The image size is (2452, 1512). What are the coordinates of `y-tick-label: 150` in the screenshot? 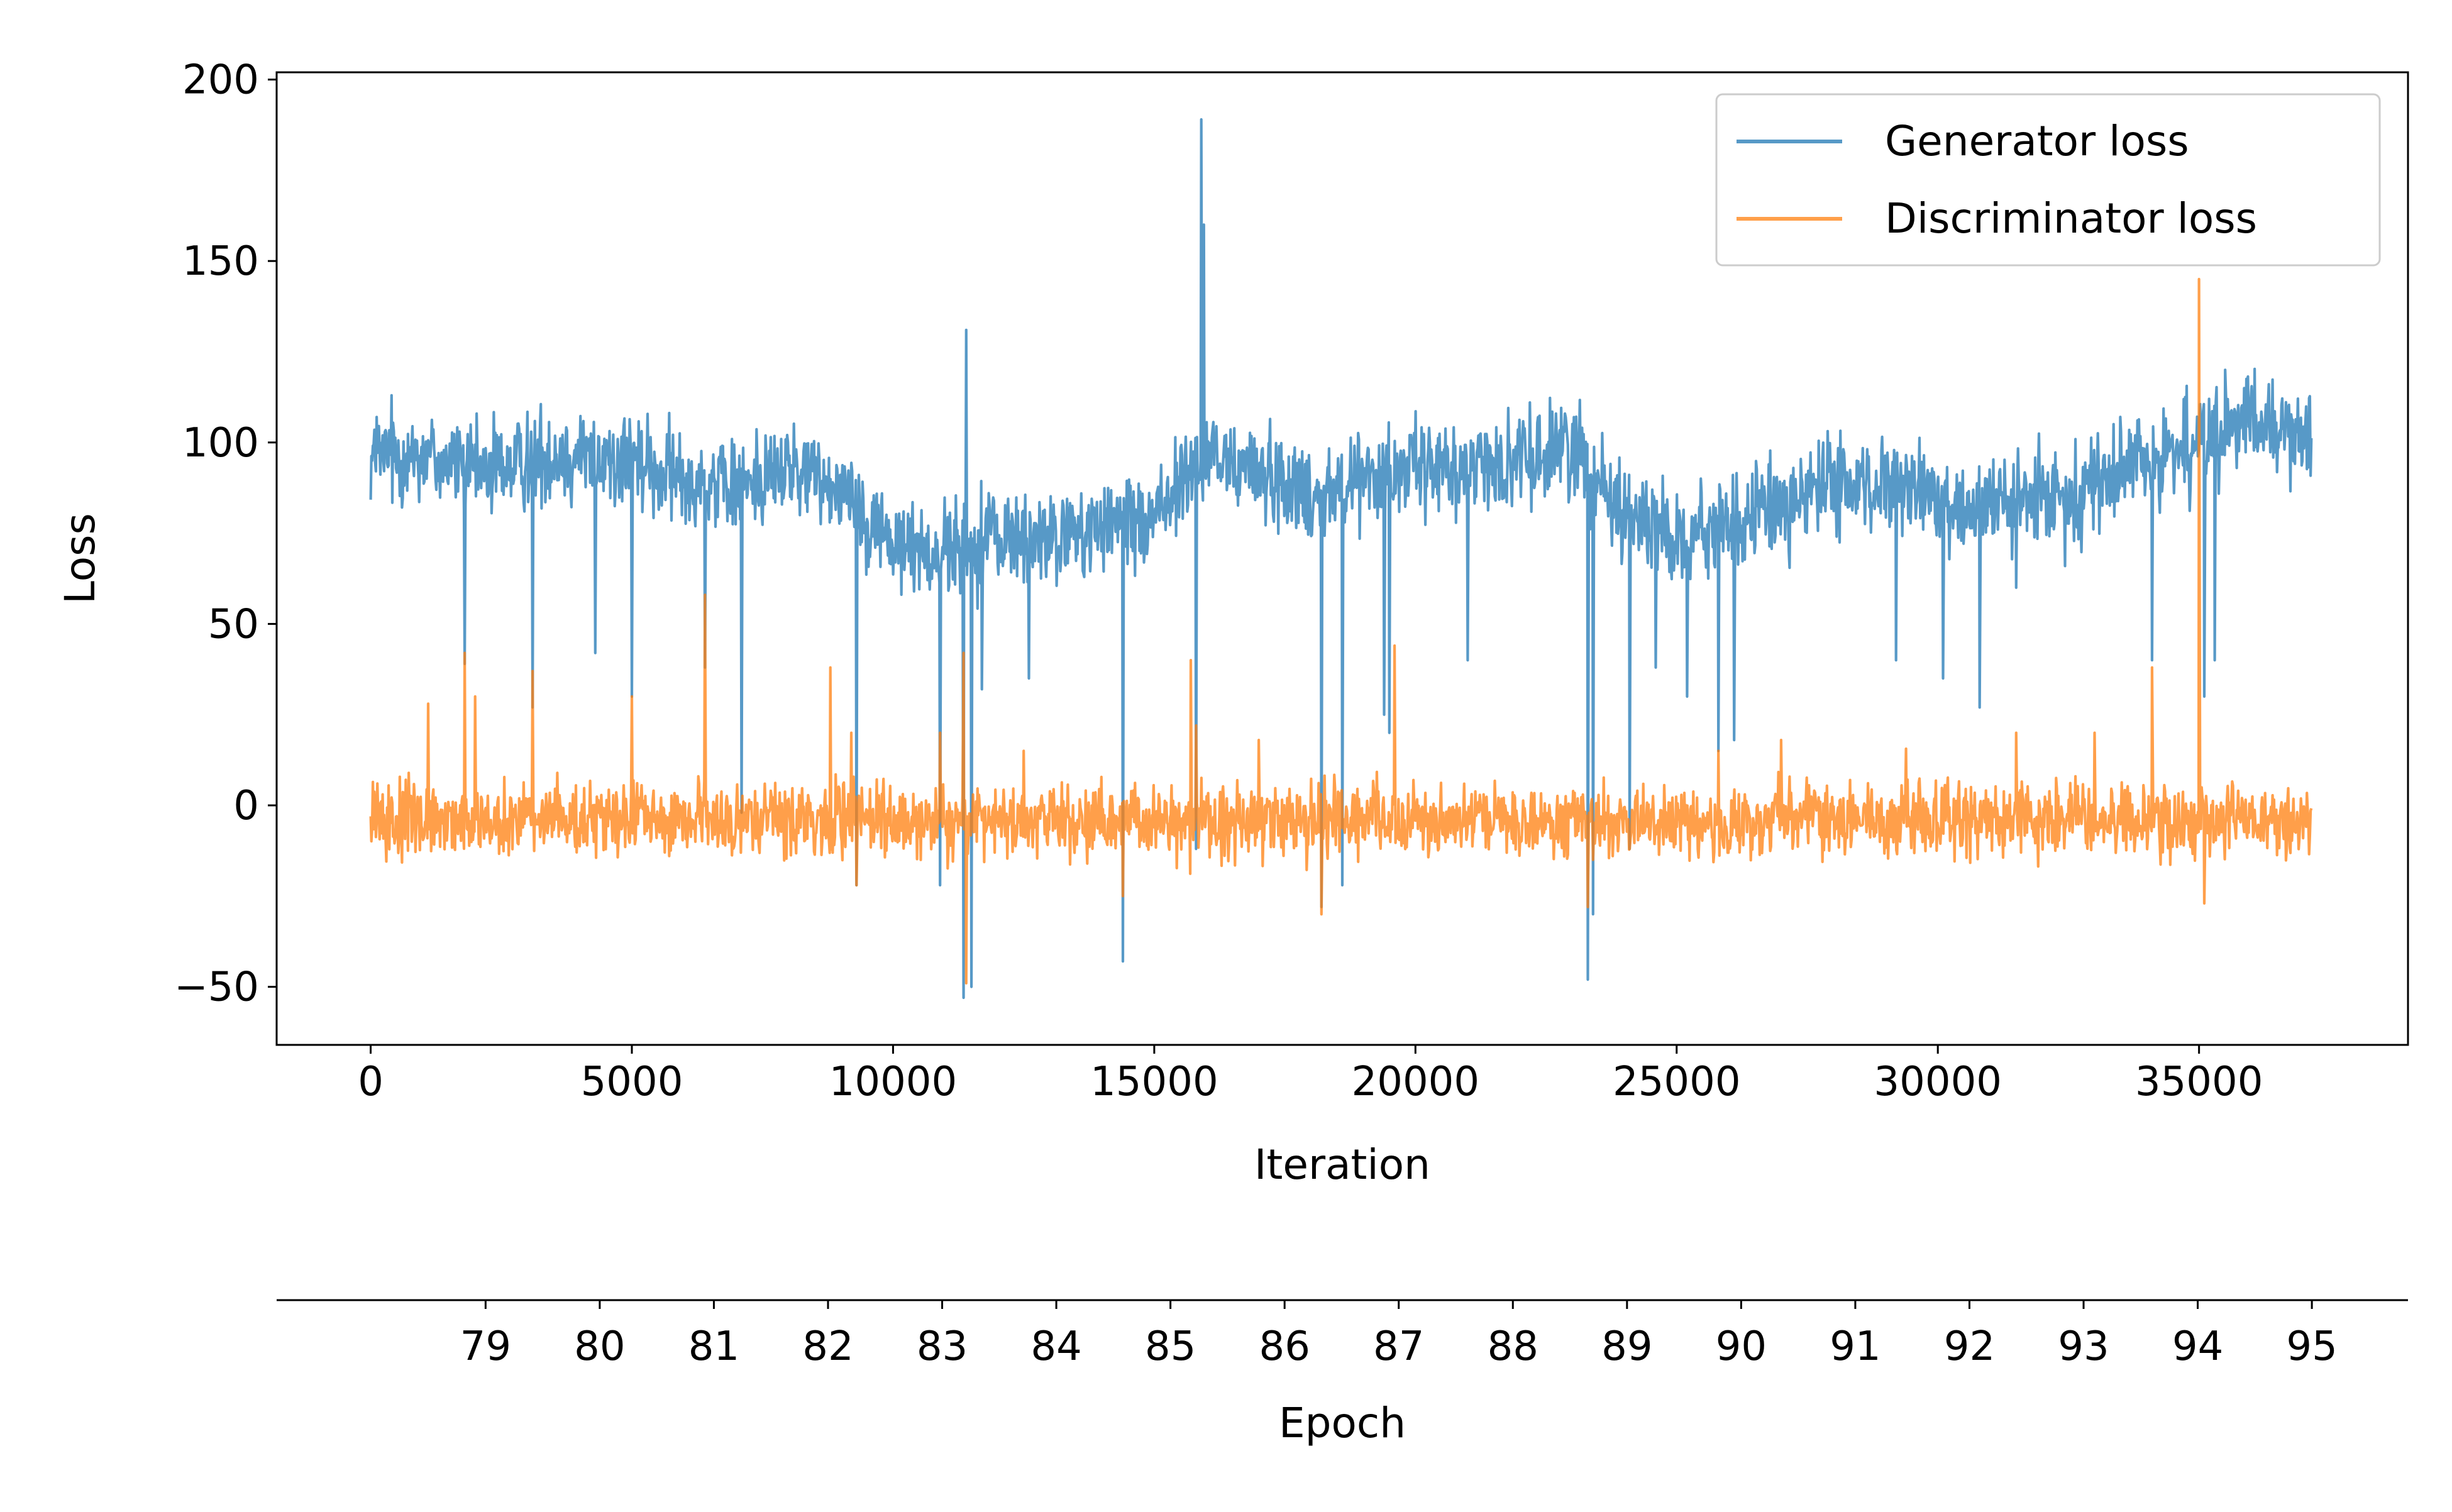 It's located at (220, 261).